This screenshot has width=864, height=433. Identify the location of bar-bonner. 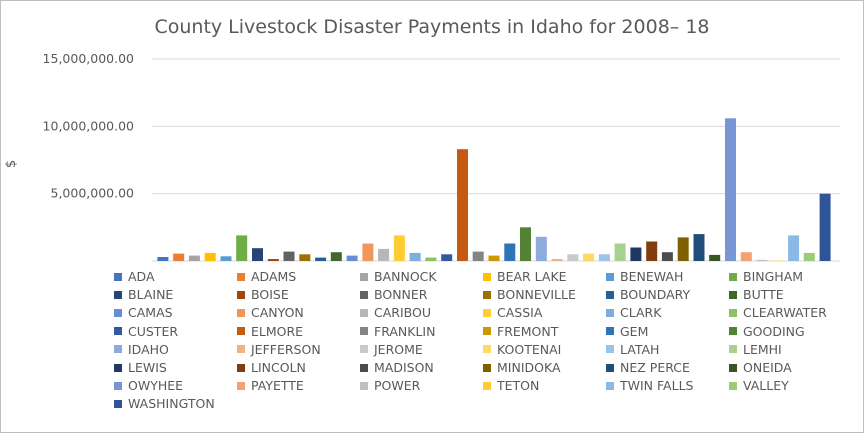
(289, 256).